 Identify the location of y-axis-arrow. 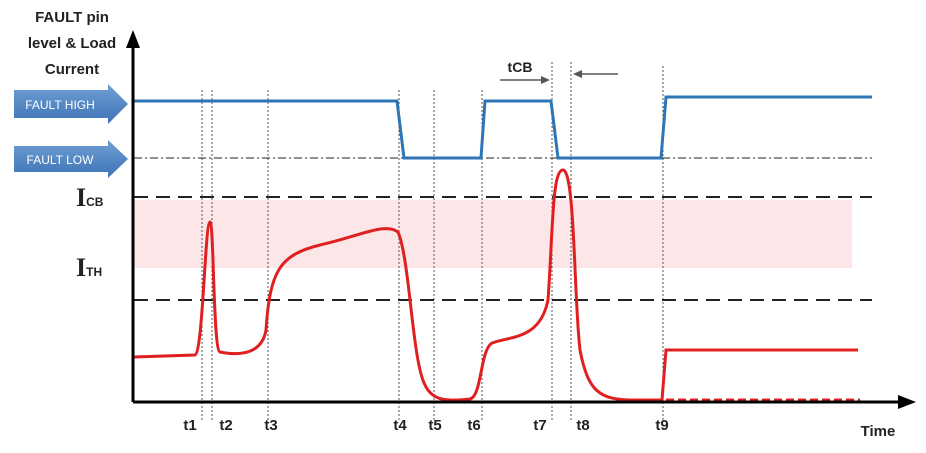
(133, 39).